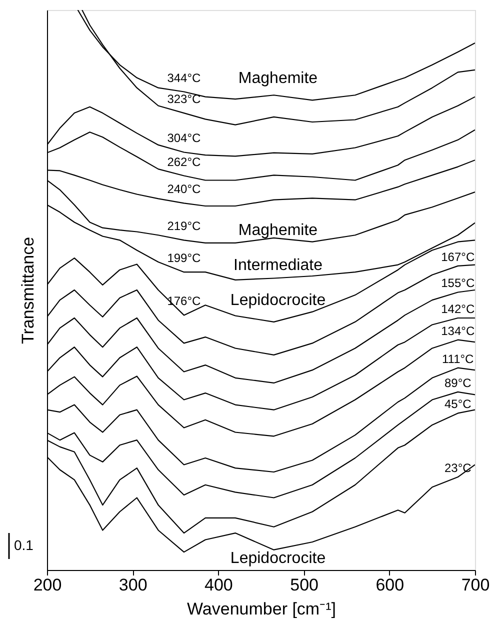  Describe the element at coordinates (458, 331) in the screenshot. I see `series-label: 134°C` at that location.